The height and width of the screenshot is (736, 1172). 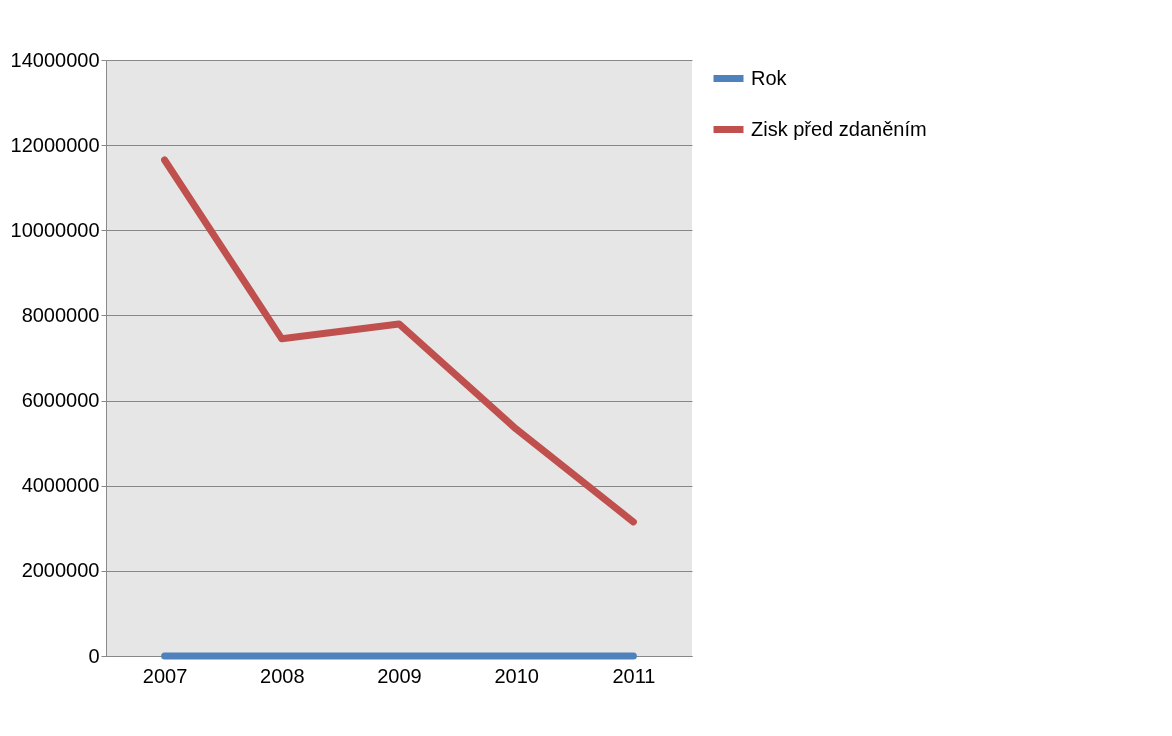 I want to click on y-tick-label: 14000000, so click(x=55, y=59).